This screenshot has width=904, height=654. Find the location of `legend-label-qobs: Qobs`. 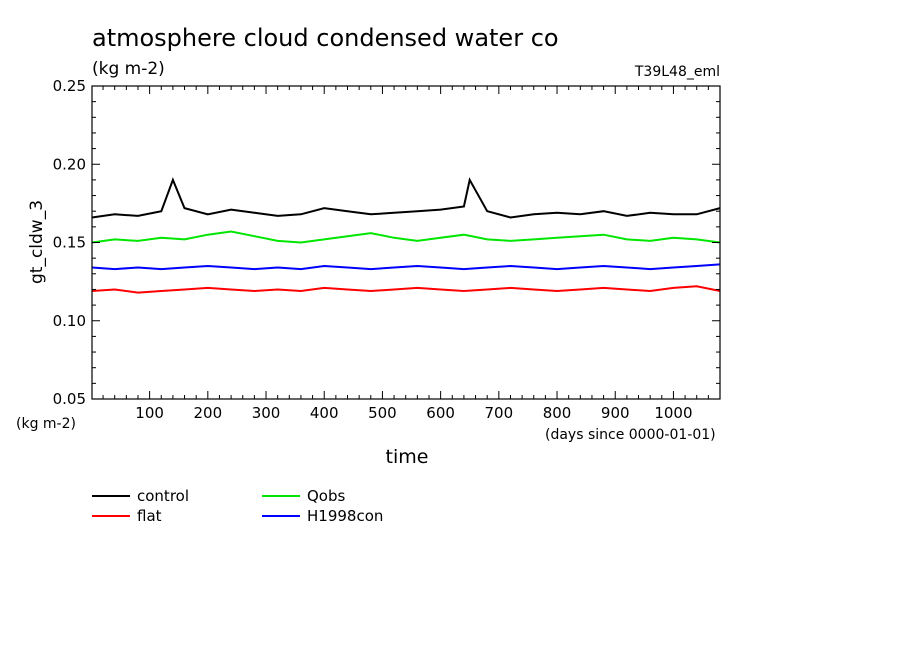

legend-label-qobs: Qobs is located at coordinates (326, 496).